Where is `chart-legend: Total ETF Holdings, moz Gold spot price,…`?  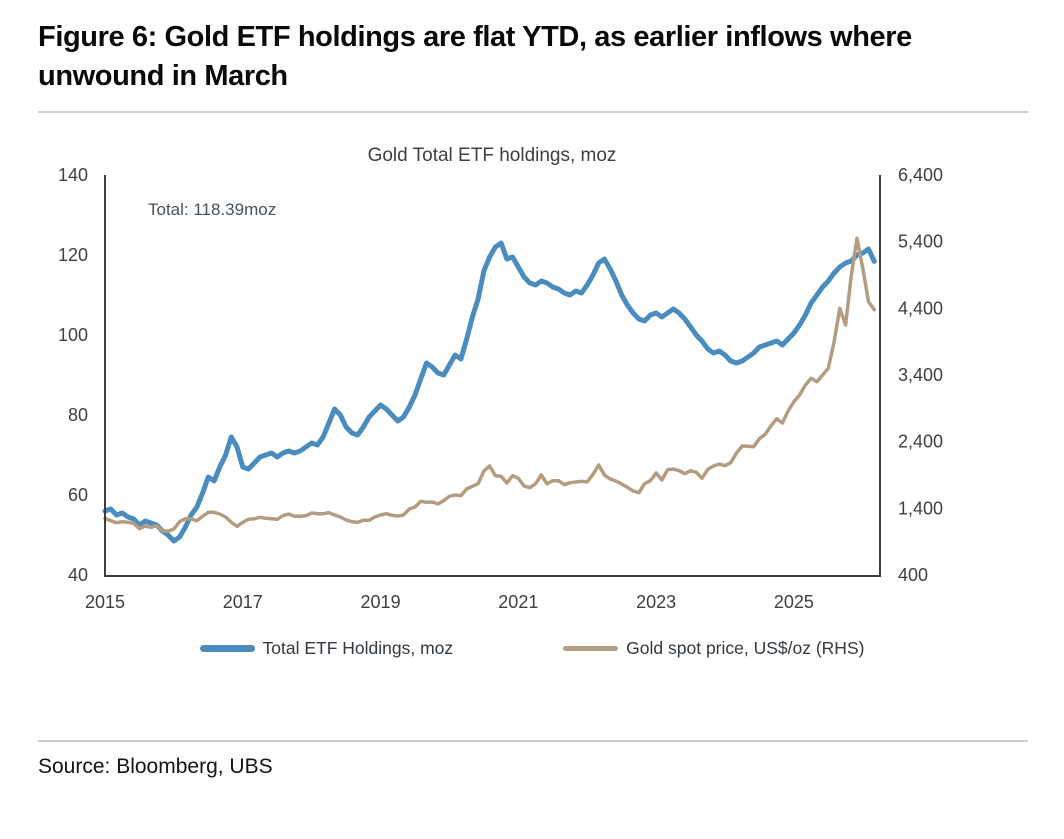 chart-legend: Total ETF Holdings, moz Gold spot price,… is located at coordinates (532, 648).